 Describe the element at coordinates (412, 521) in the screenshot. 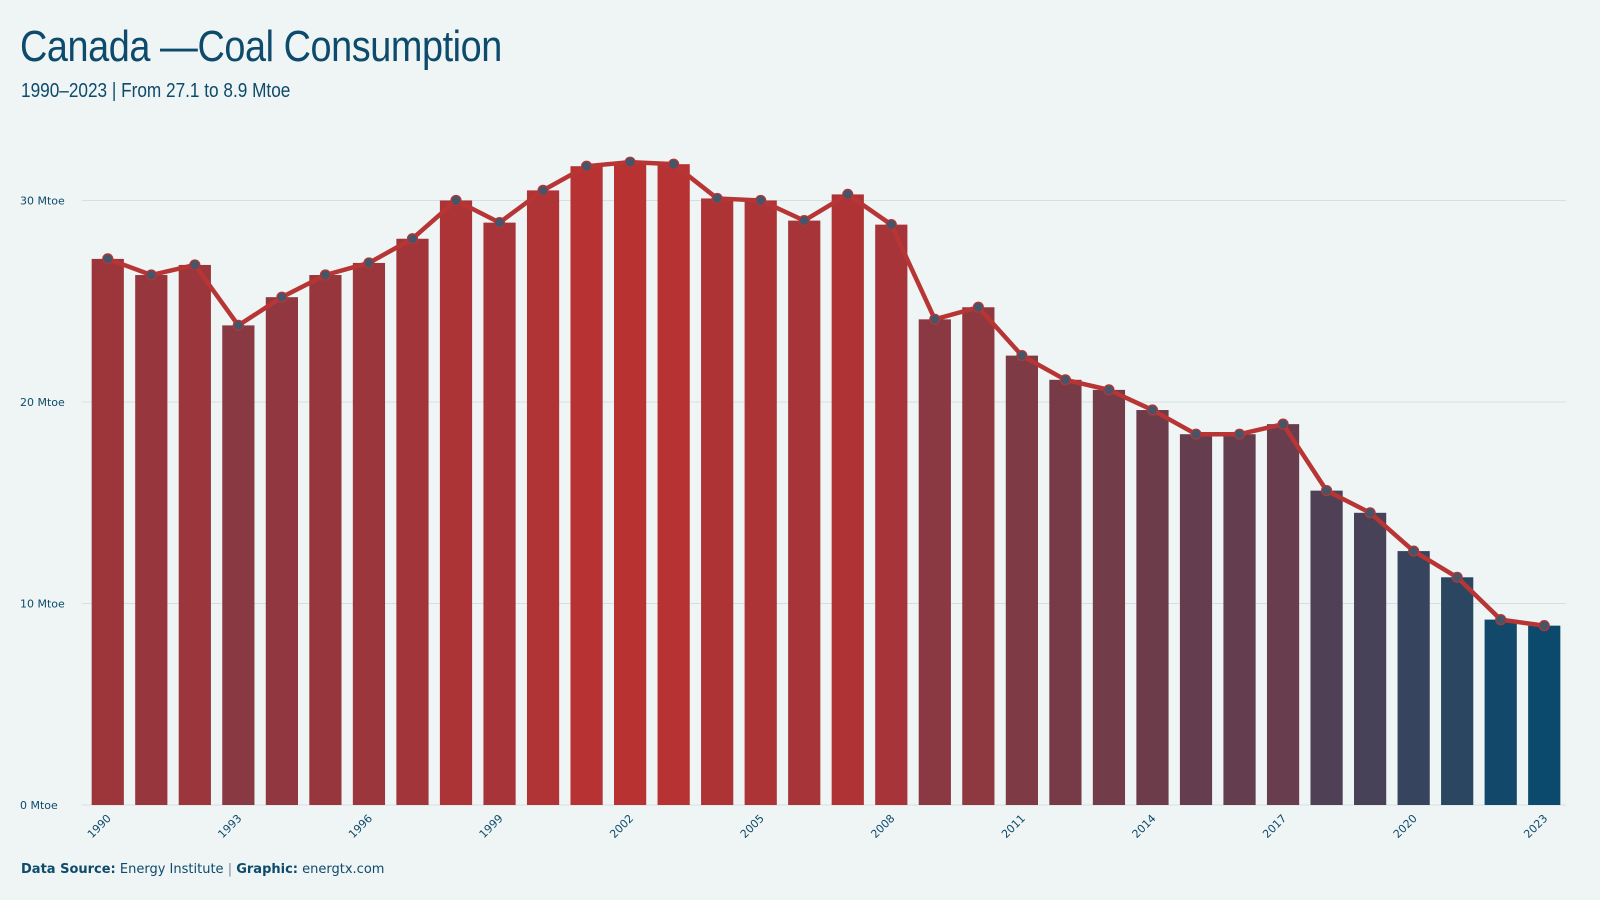

I see `bar-1997` at that location.